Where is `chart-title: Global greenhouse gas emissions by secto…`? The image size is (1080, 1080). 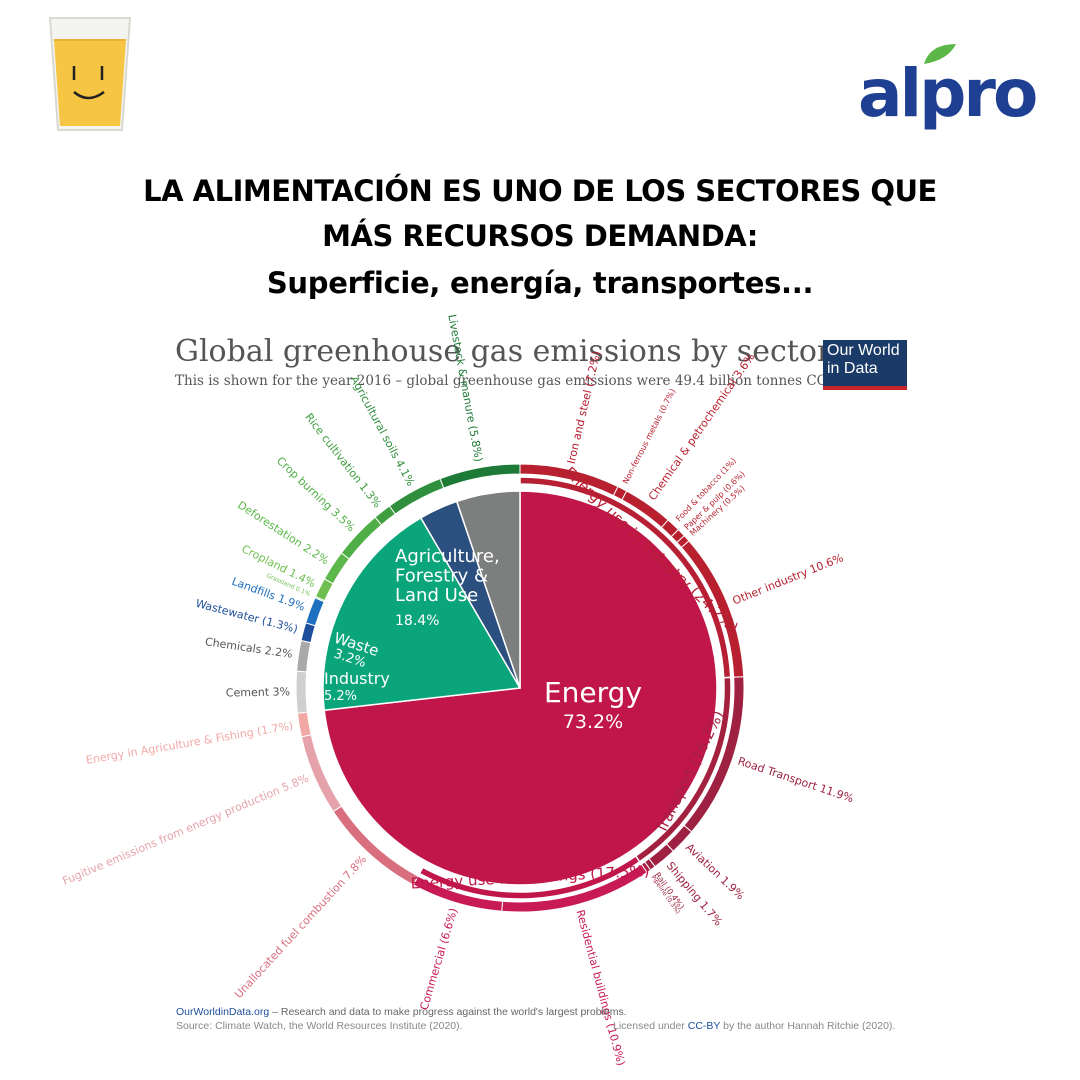 chart-title: Global greenhouse gas emissions by secto… is located at coordinates (503, 351).